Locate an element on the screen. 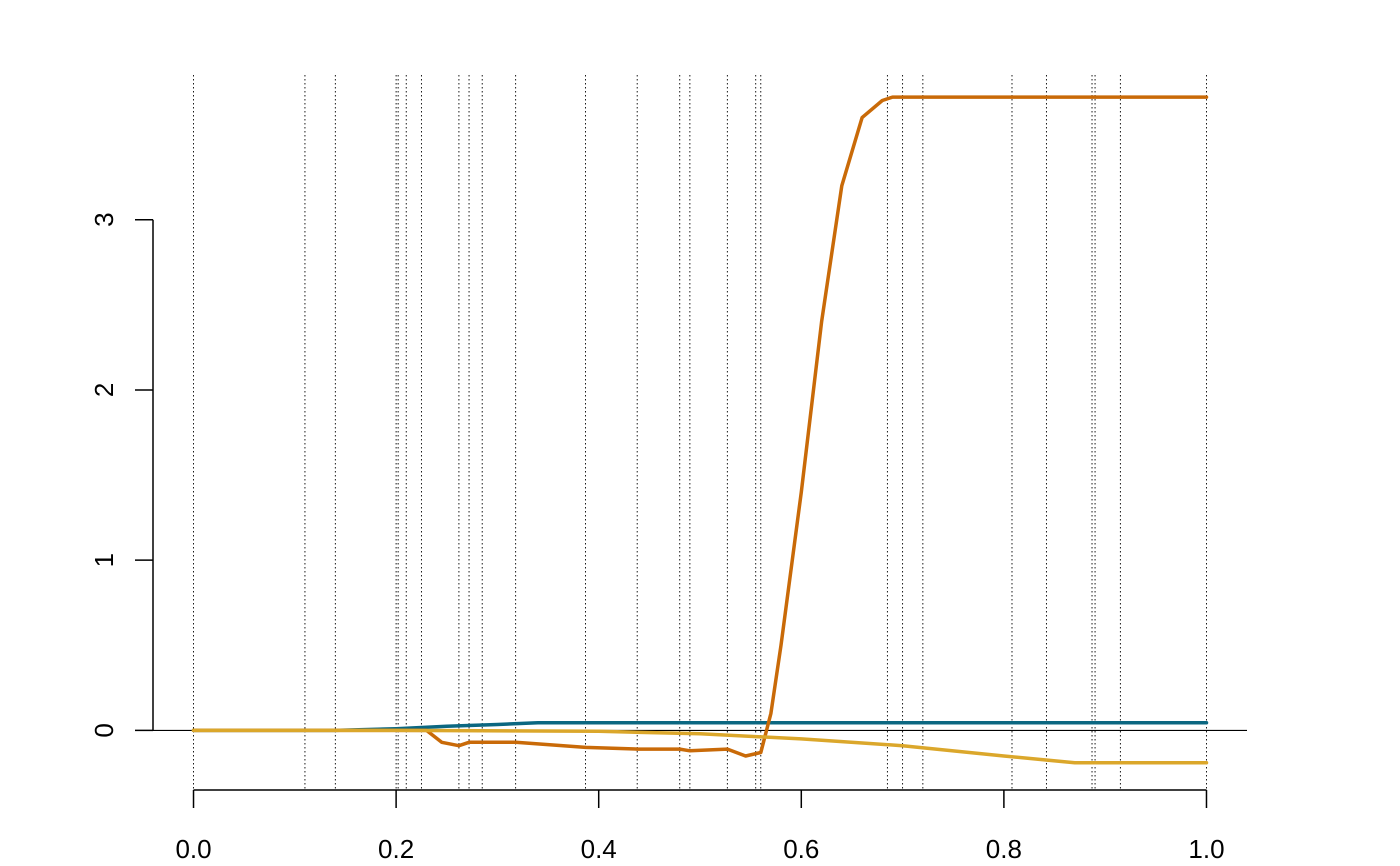 Image resolution: width=1400 pixels, height=866 pixels. x-tick-label: 0.6 is located at coordinates (801, 849).